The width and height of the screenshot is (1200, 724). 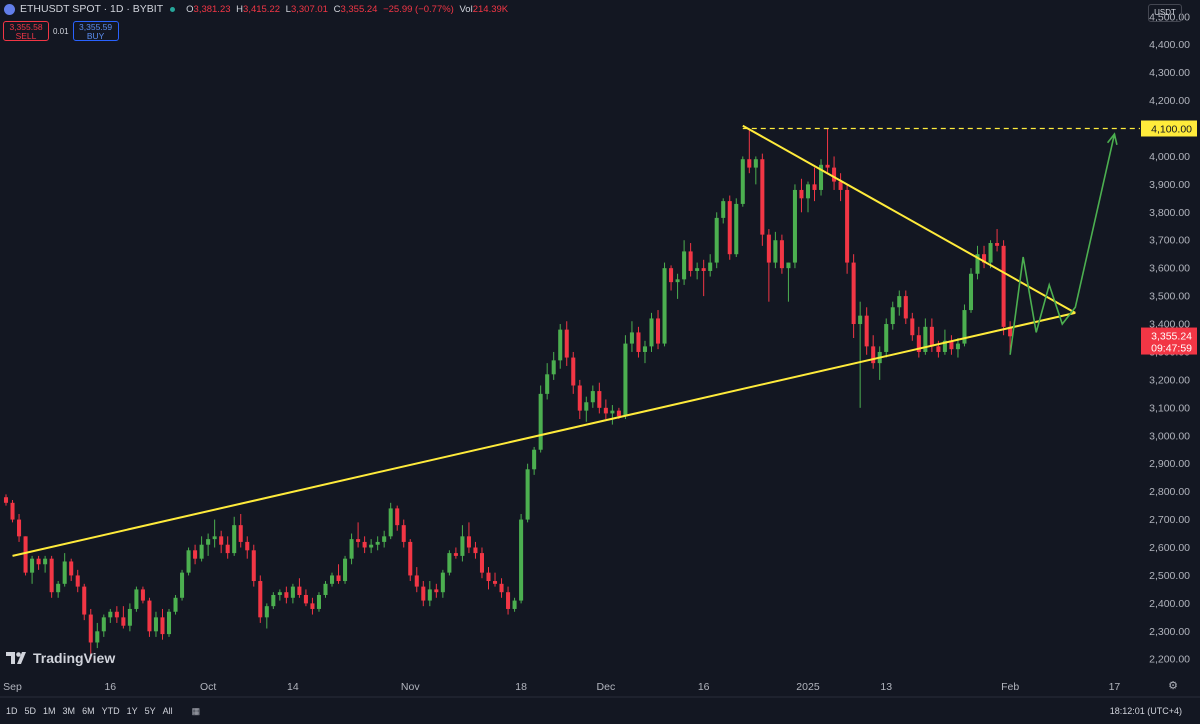 I want to click on calendar-icon: ▦, so click(x=196, y=711).